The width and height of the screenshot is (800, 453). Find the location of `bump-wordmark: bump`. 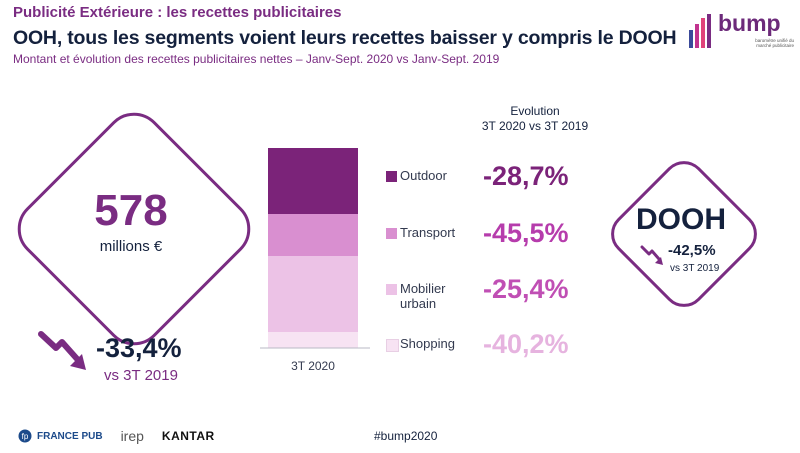

bump-wordmark: bump is located at coordinates (749, 23).